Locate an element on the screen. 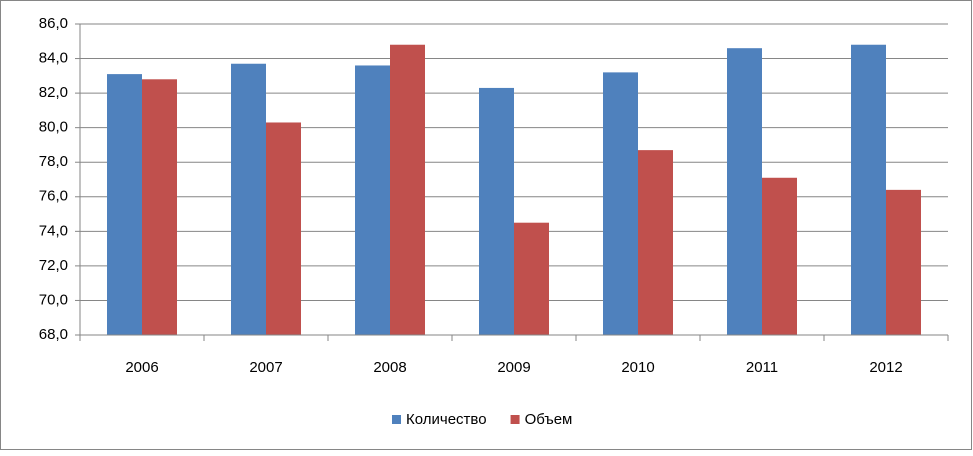  x-tick-label: 2011 is located at coordinates (762, 367).